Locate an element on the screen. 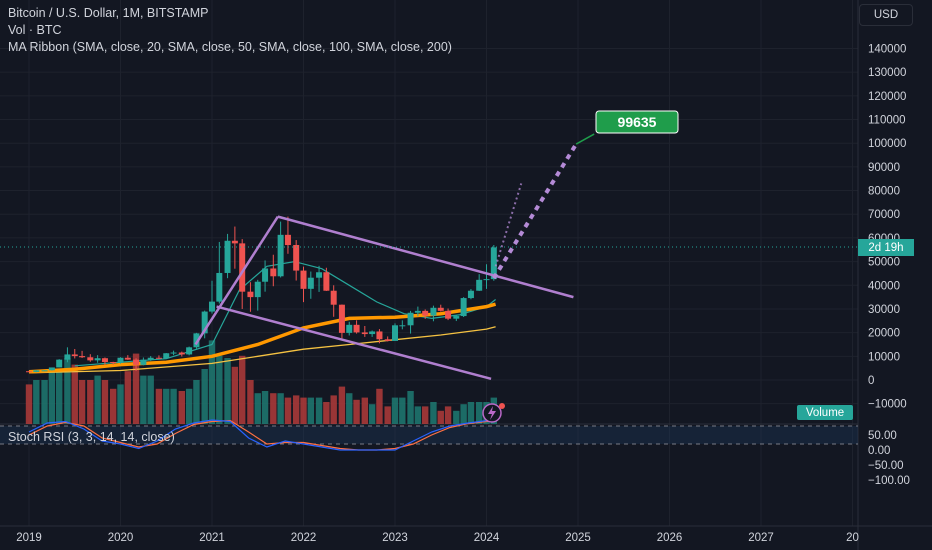  time-axis: 2019 2020 2021 2022 2023 2024 2025 2026 2027 20 is located at coordinates (437, 538).